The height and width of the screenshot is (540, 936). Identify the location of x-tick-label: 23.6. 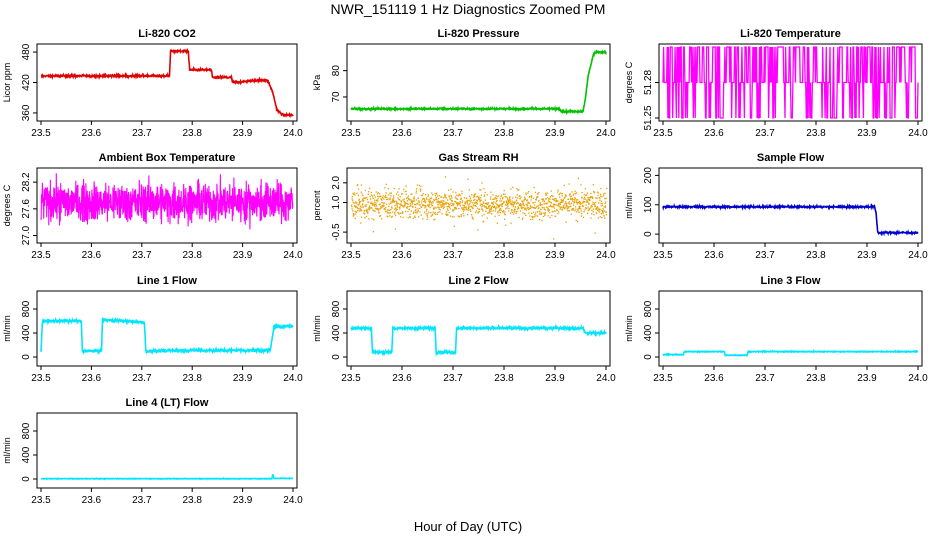
(402, 255).